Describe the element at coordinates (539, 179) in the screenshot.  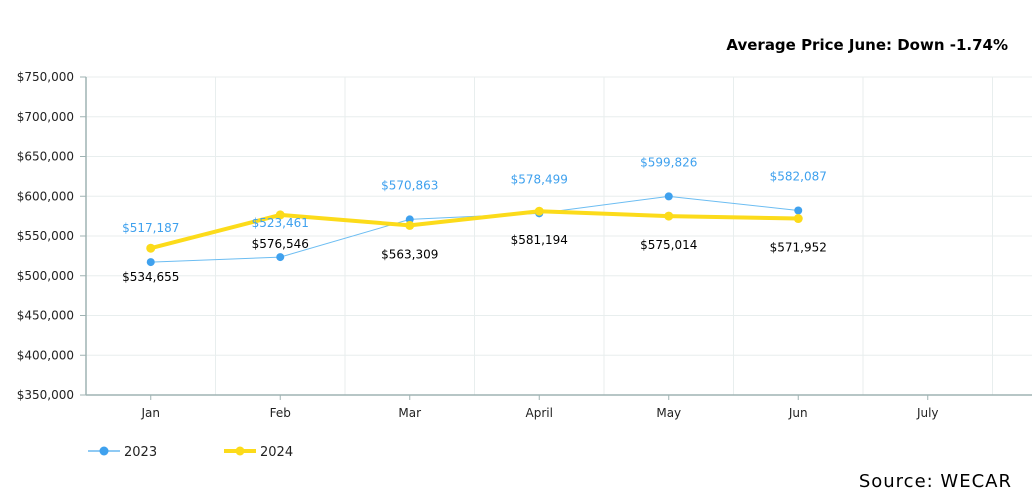
I see `data-label-2023: $578,499` at that location.